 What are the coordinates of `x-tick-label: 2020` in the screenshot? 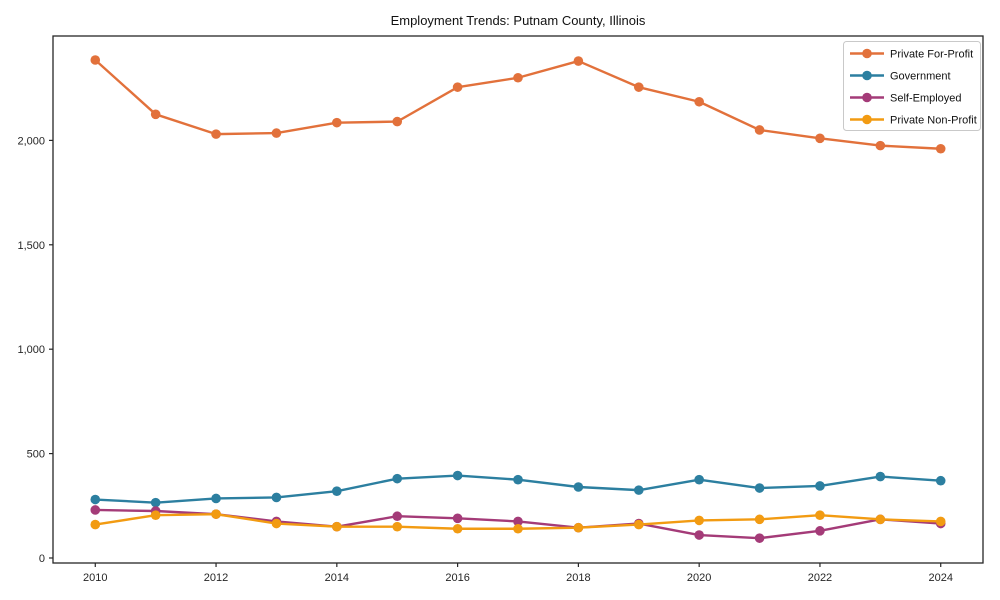 It's located at (699, 578).